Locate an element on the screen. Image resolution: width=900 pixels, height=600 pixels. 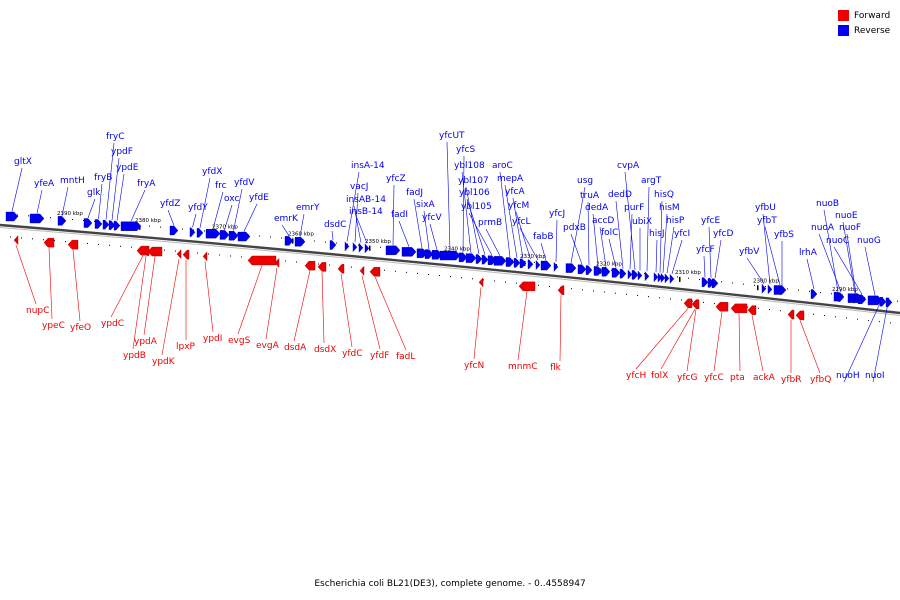
gene-arrow-dsdc is located at coordinates (333, 245).